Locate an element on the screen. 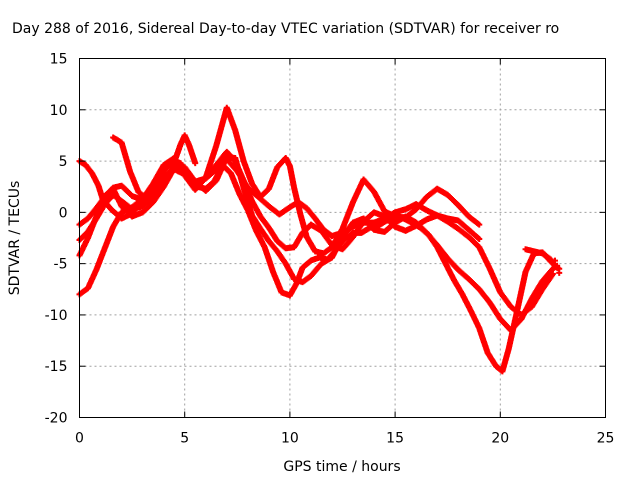 The image size is (640, 480). x-tick-label: 0 is located at coordinates (79, 439).